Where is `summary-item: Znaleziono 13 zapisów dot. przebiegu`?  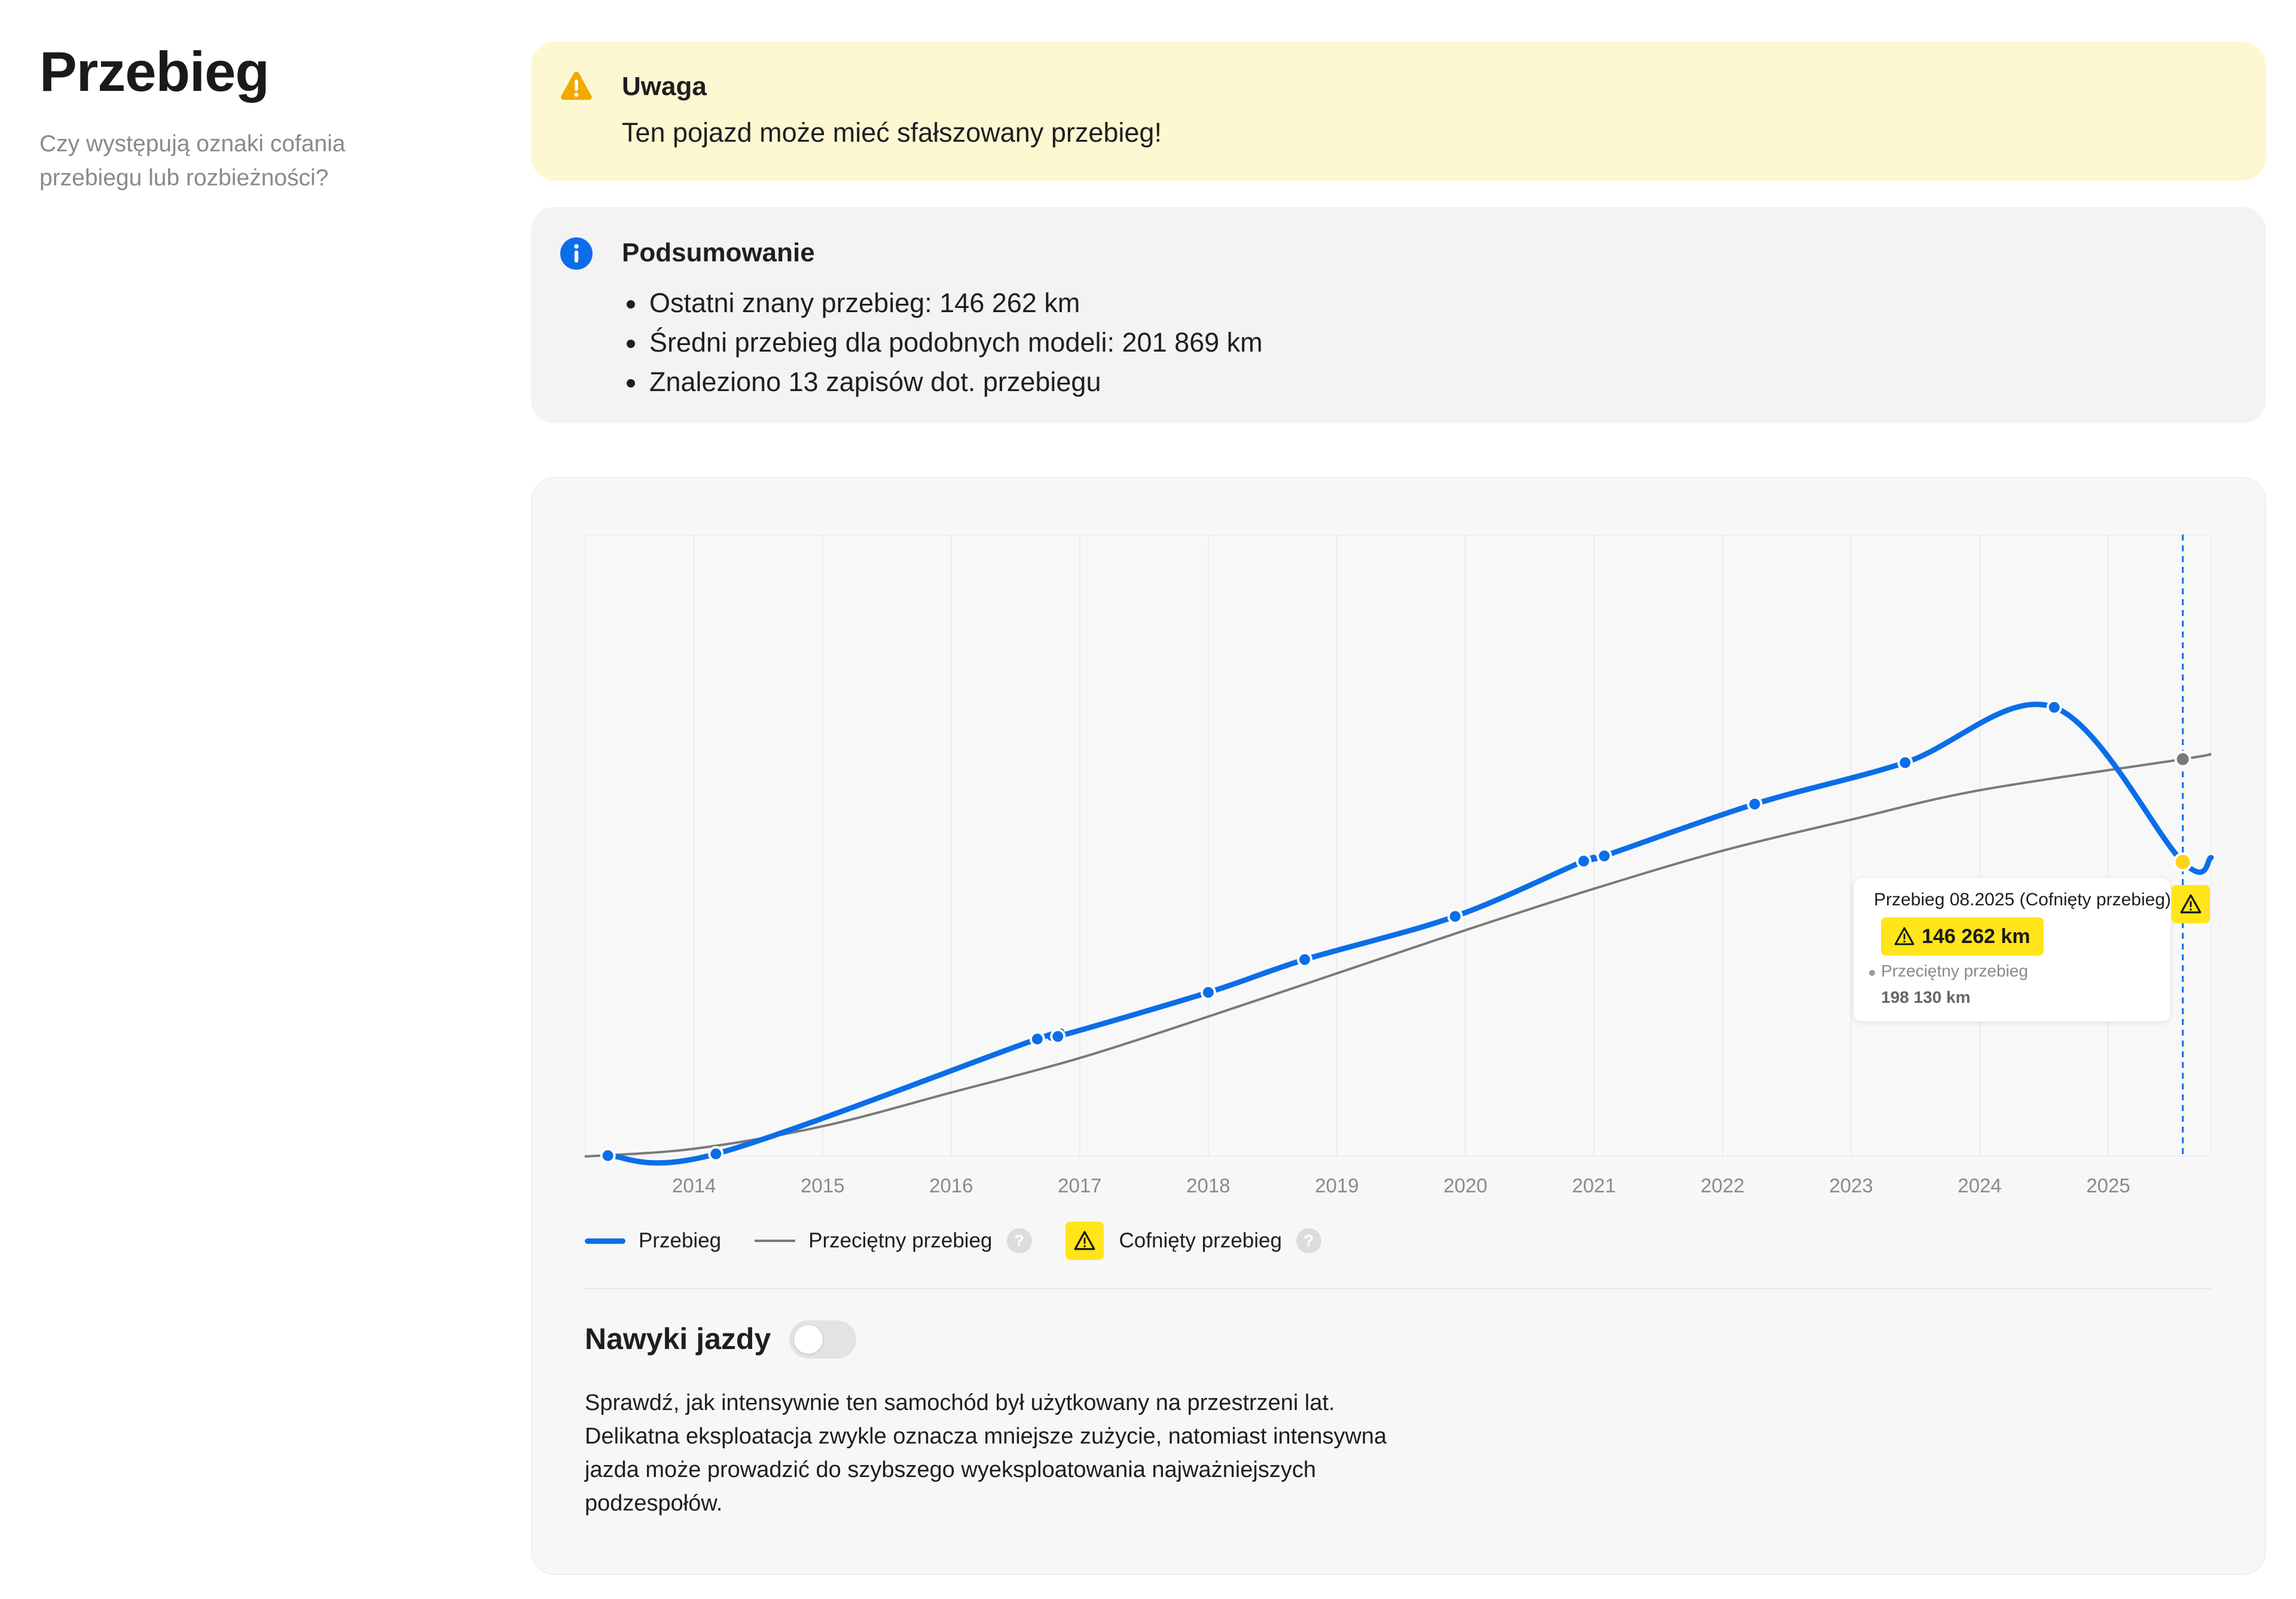 summary-item: Znaleziono 13 zapisów dot. przebiegu is located at coordinates (942, 382).